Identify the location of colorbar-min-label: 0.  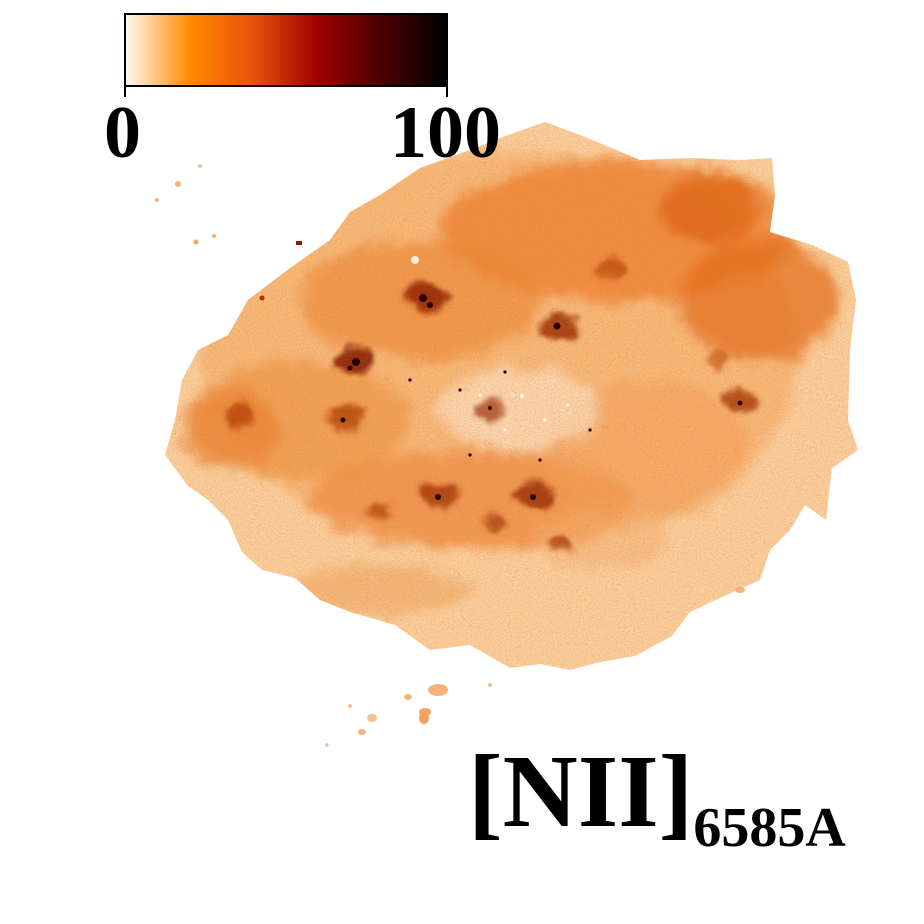
(122, 133).